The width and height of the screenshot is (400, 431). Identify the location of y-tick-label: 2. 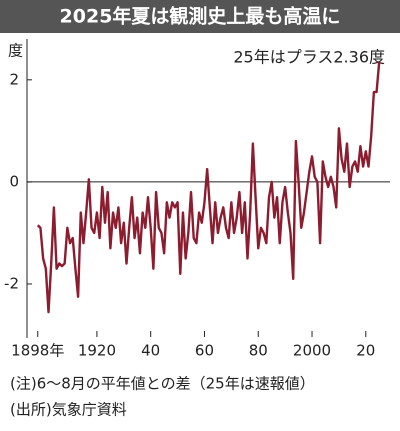
(14, 79).